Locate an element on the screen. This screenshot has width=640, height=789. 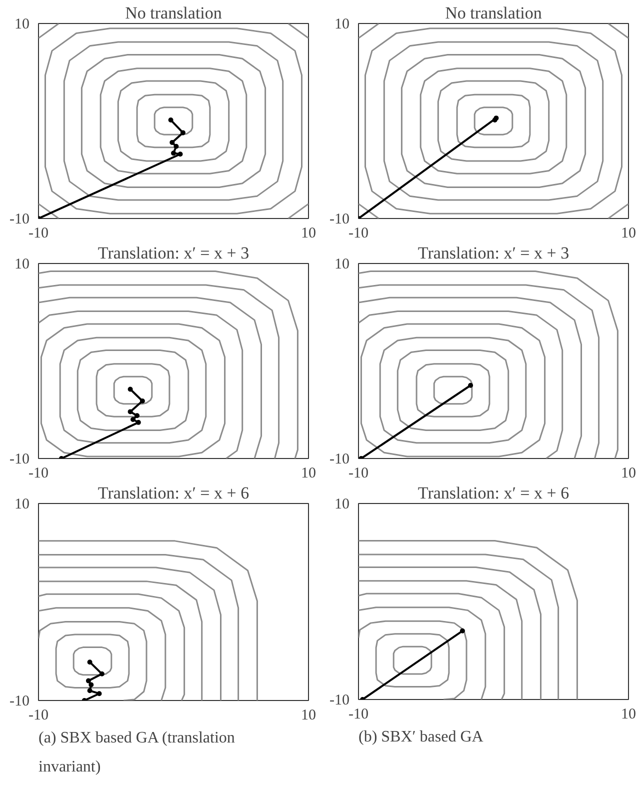
text: (b) SBX′ based GA is located at coordinates (421, 737).